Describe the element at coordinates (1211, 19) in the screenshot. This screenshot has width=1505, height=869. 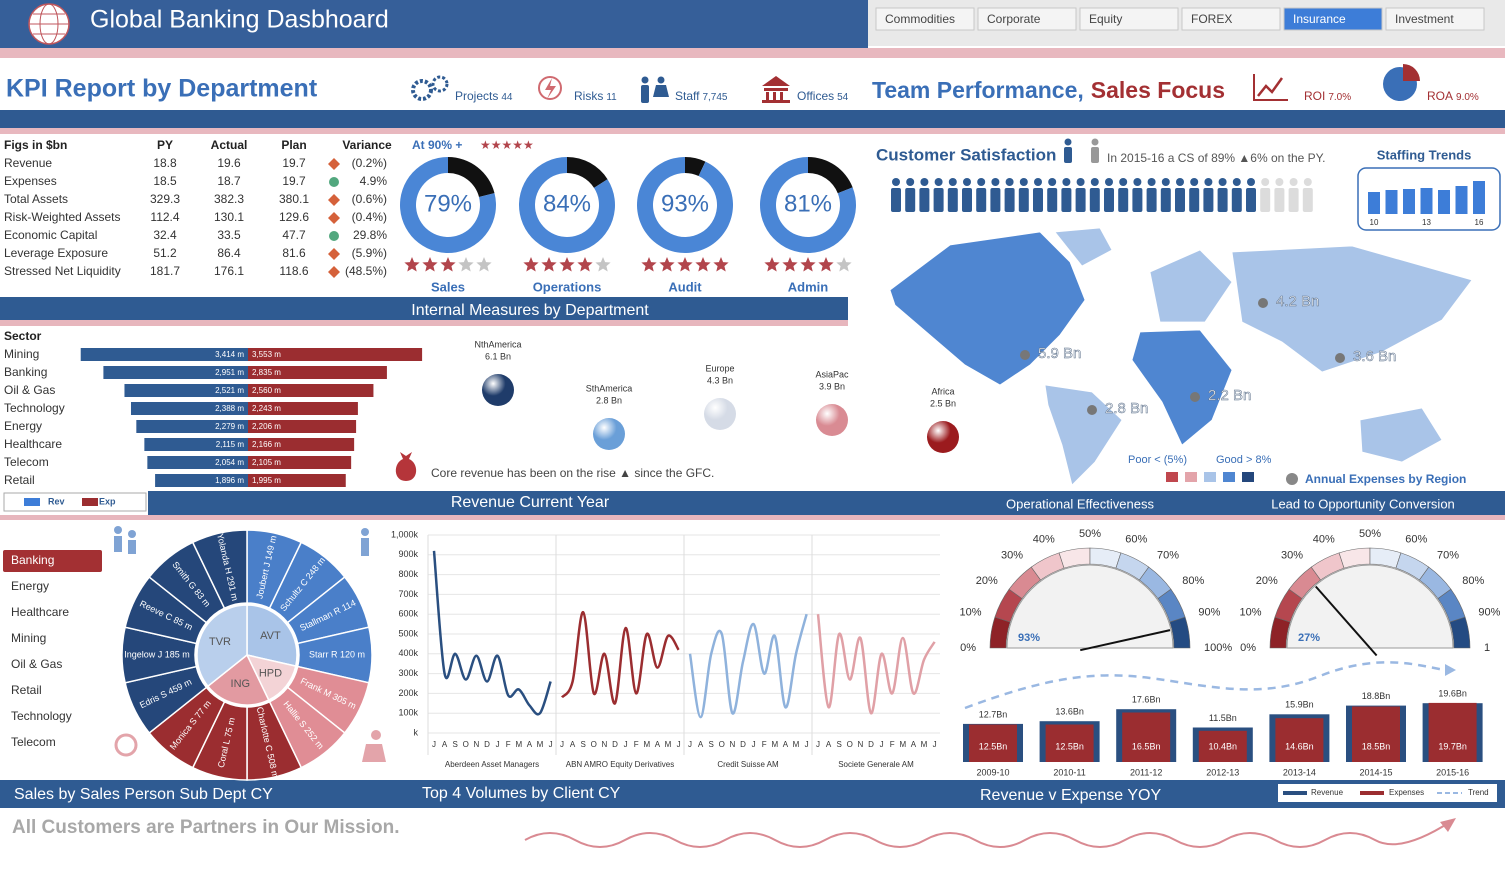
I see `tab-label: FOREX` at that location.